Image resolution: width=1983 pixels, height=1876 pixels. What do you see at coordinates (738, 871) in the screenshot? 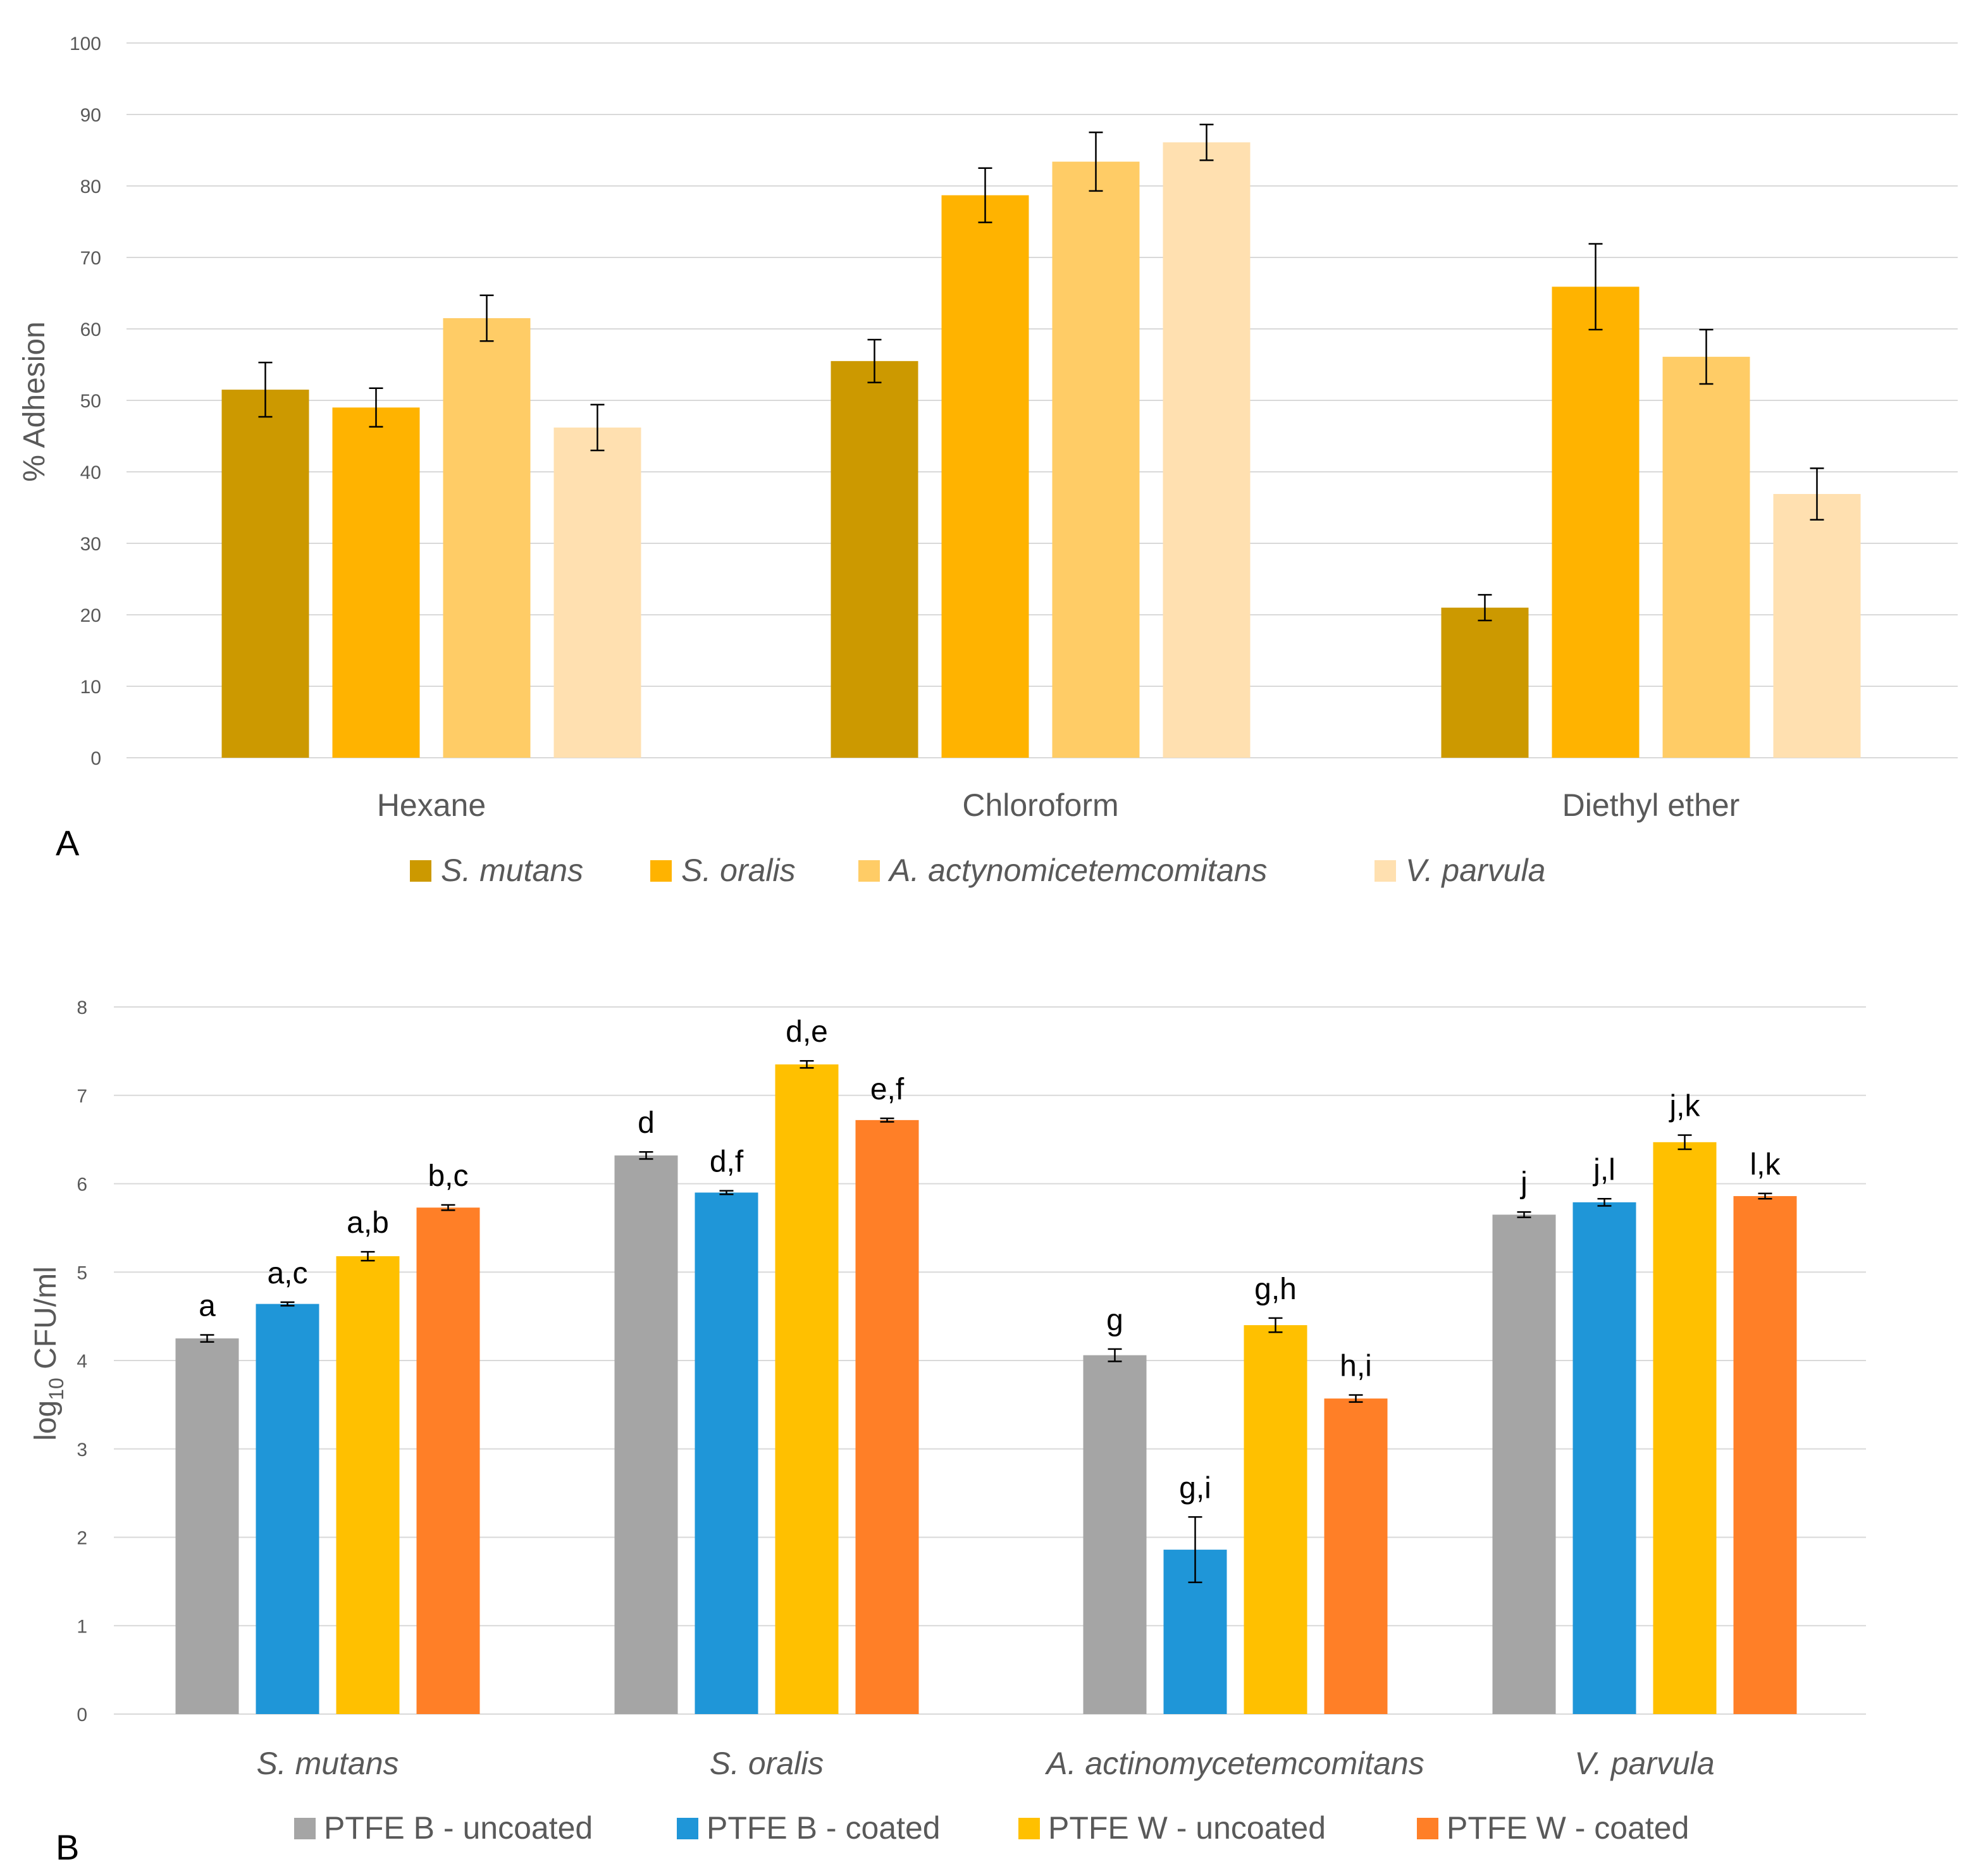
I see `a-legend-label: S. oralis` at bounding box center [738, 871].